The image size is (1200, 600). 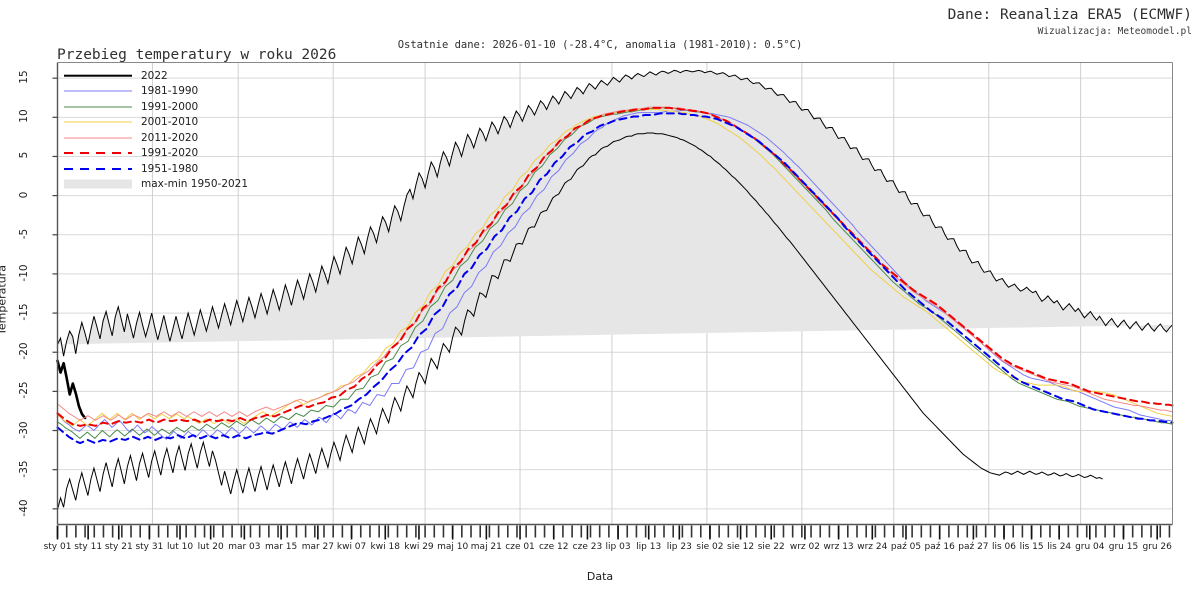 What do you see at coordinates (710, 546) in the screenshot?
I see `x-tick-label: sie 02` at bounding box center [710, 546].